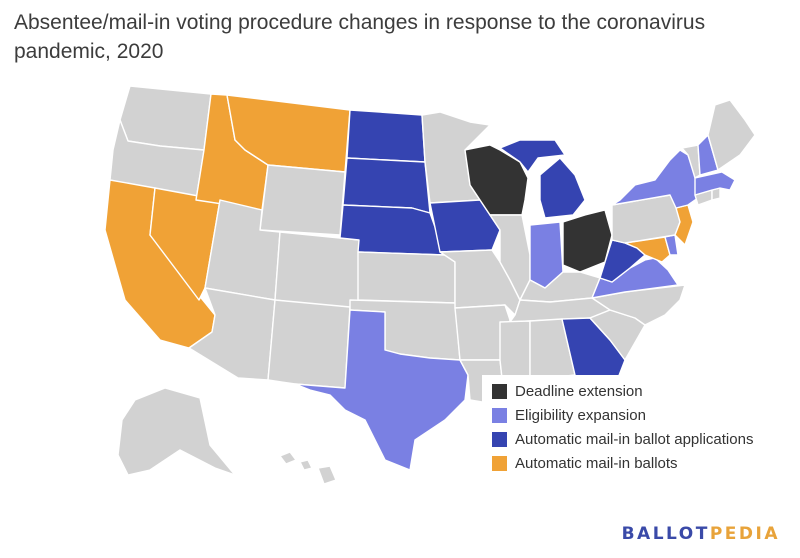 Image resolution: width=800 pixels, height=558 pixels. I want to click on state-AK, so click(176, 431).